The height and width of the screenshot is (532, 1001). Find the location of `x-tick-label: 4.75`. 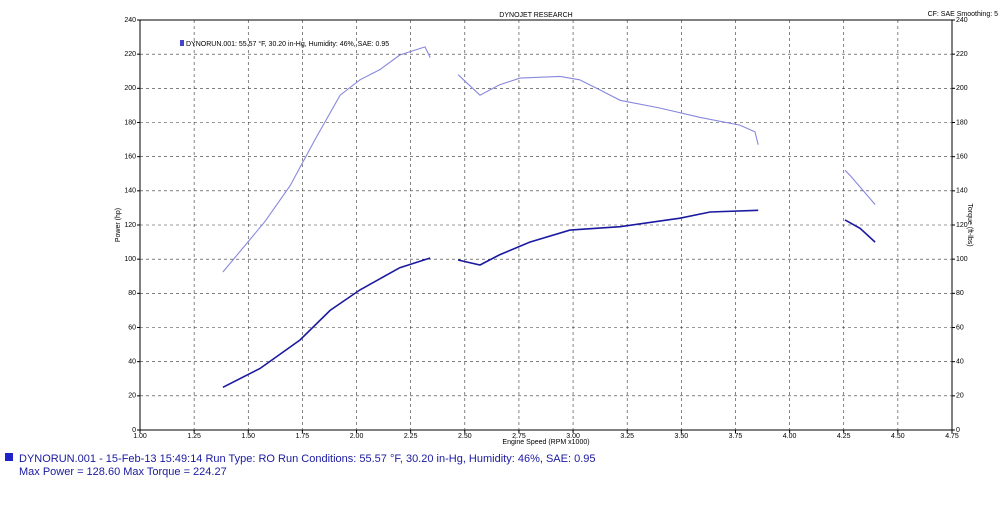

x-tick-label: 4.75 is located at coordinates (952, 436).